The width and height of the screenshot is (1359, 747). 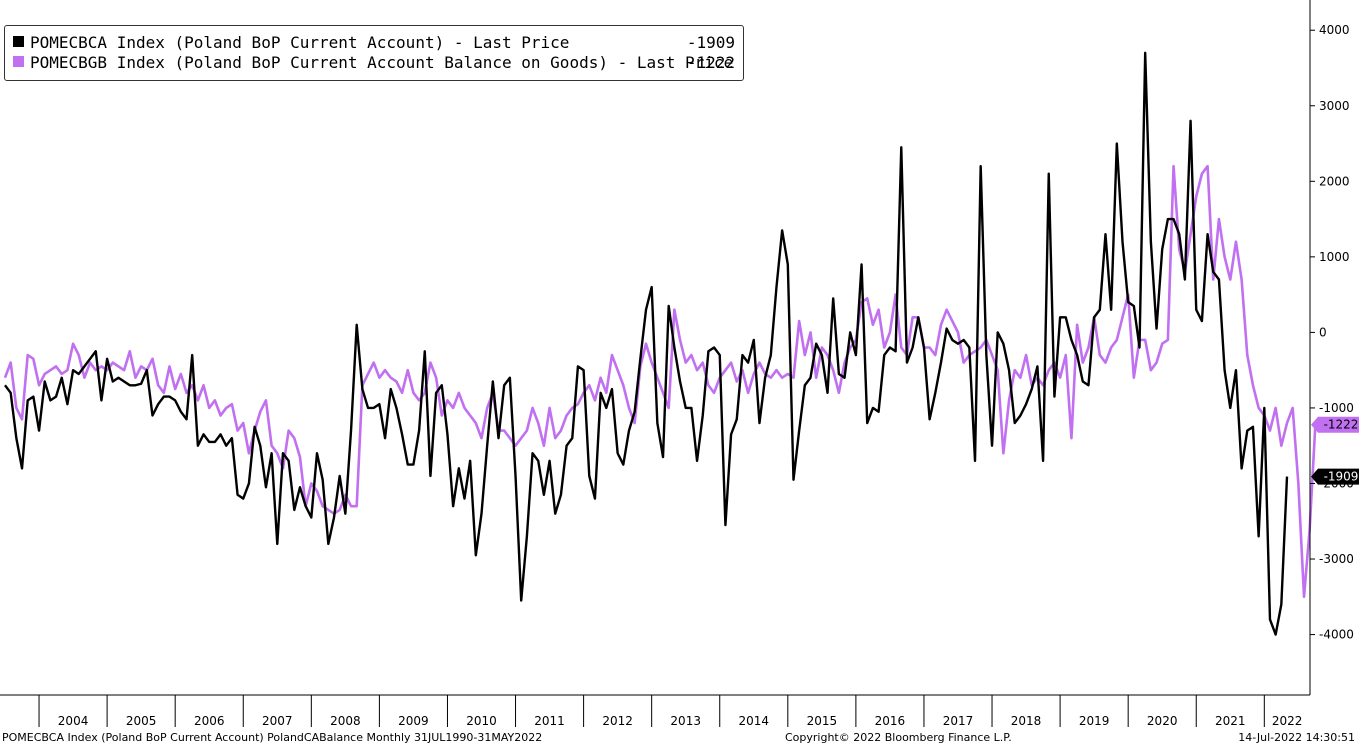 I want to click on footer-timestamp: 14-Jul-2022 14:30:51, so click(x=1296, y=737).